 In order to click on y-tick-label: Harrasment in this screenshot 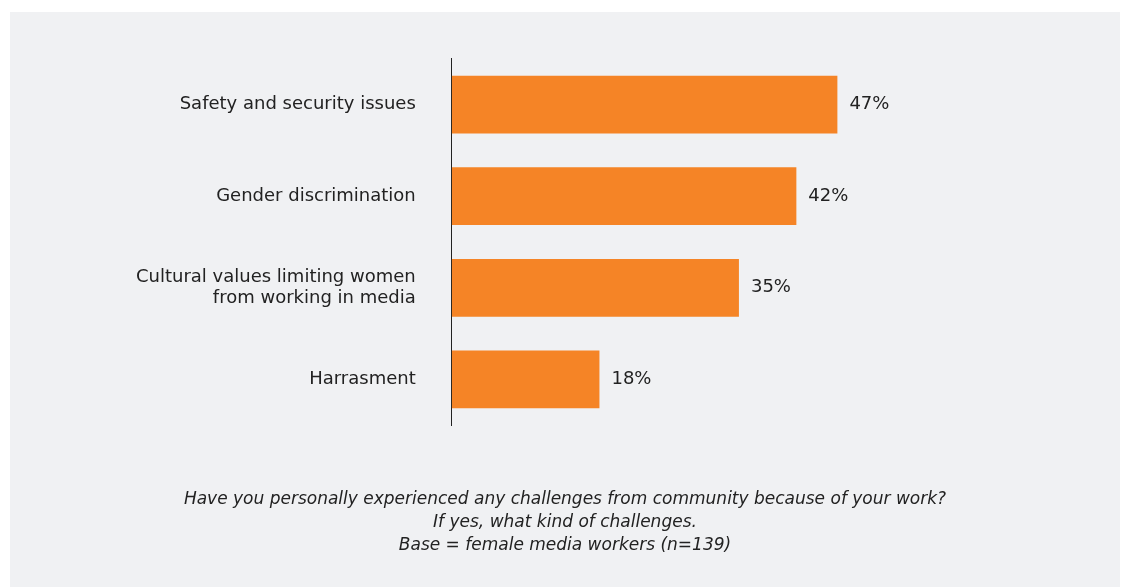, I will do `click(362, 378)`.